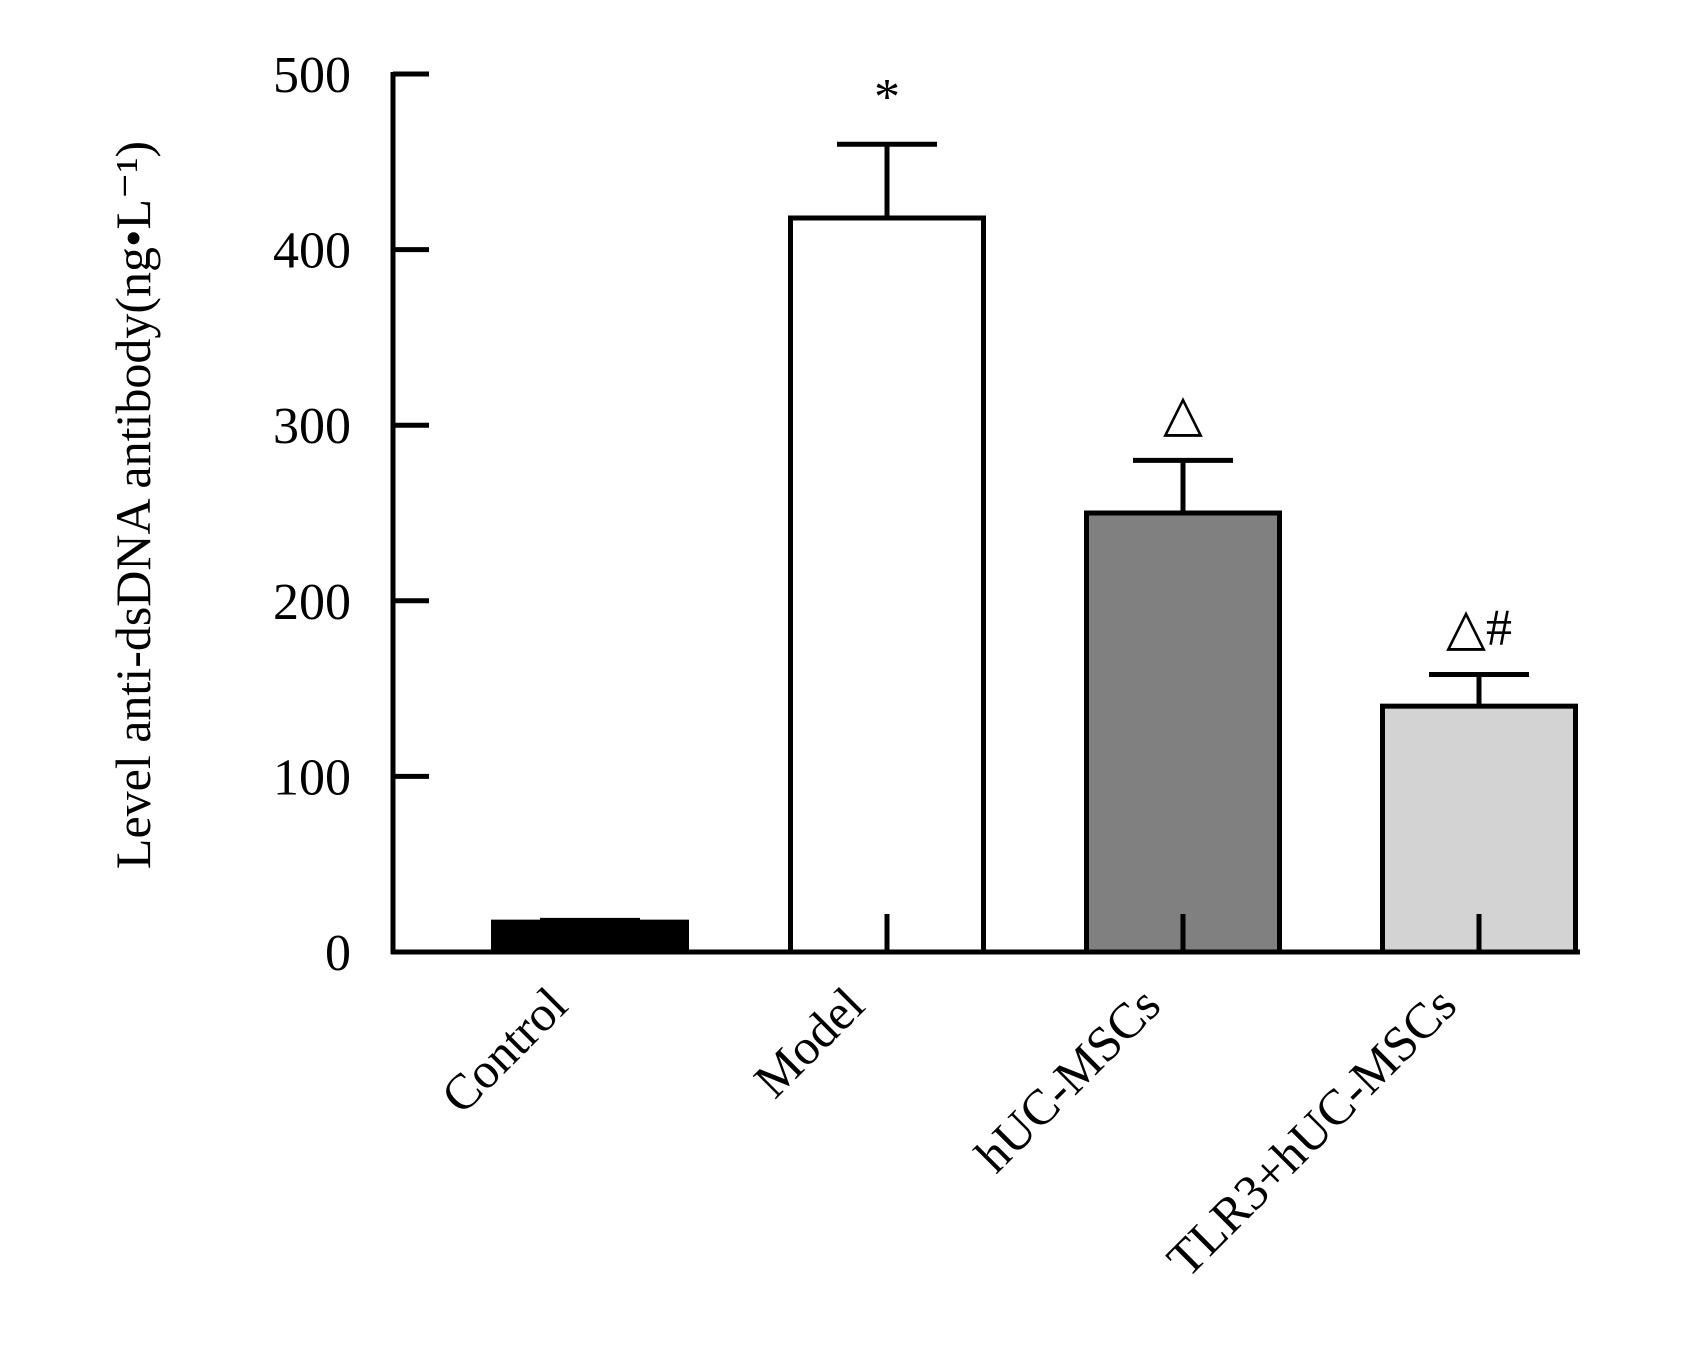 The width and height of the screenshot is (1695, 1362). I want to click on y-tick-label-400: 400, so click(312, 251).